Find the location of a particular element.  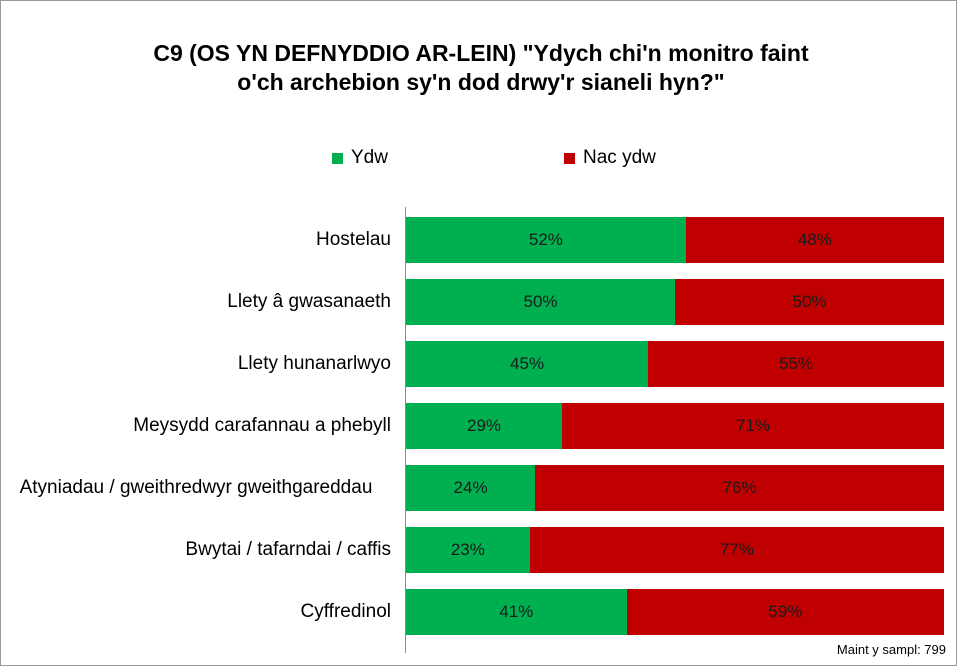

category-axis is located at coordinates (405, 430).